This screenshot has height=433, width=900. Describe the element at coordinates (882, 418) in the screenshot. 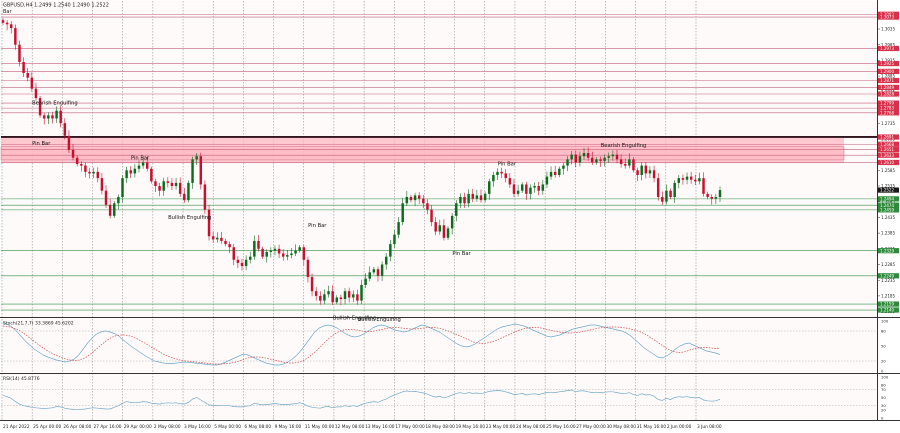

I see `indicator-tick-label: 0` at that location.